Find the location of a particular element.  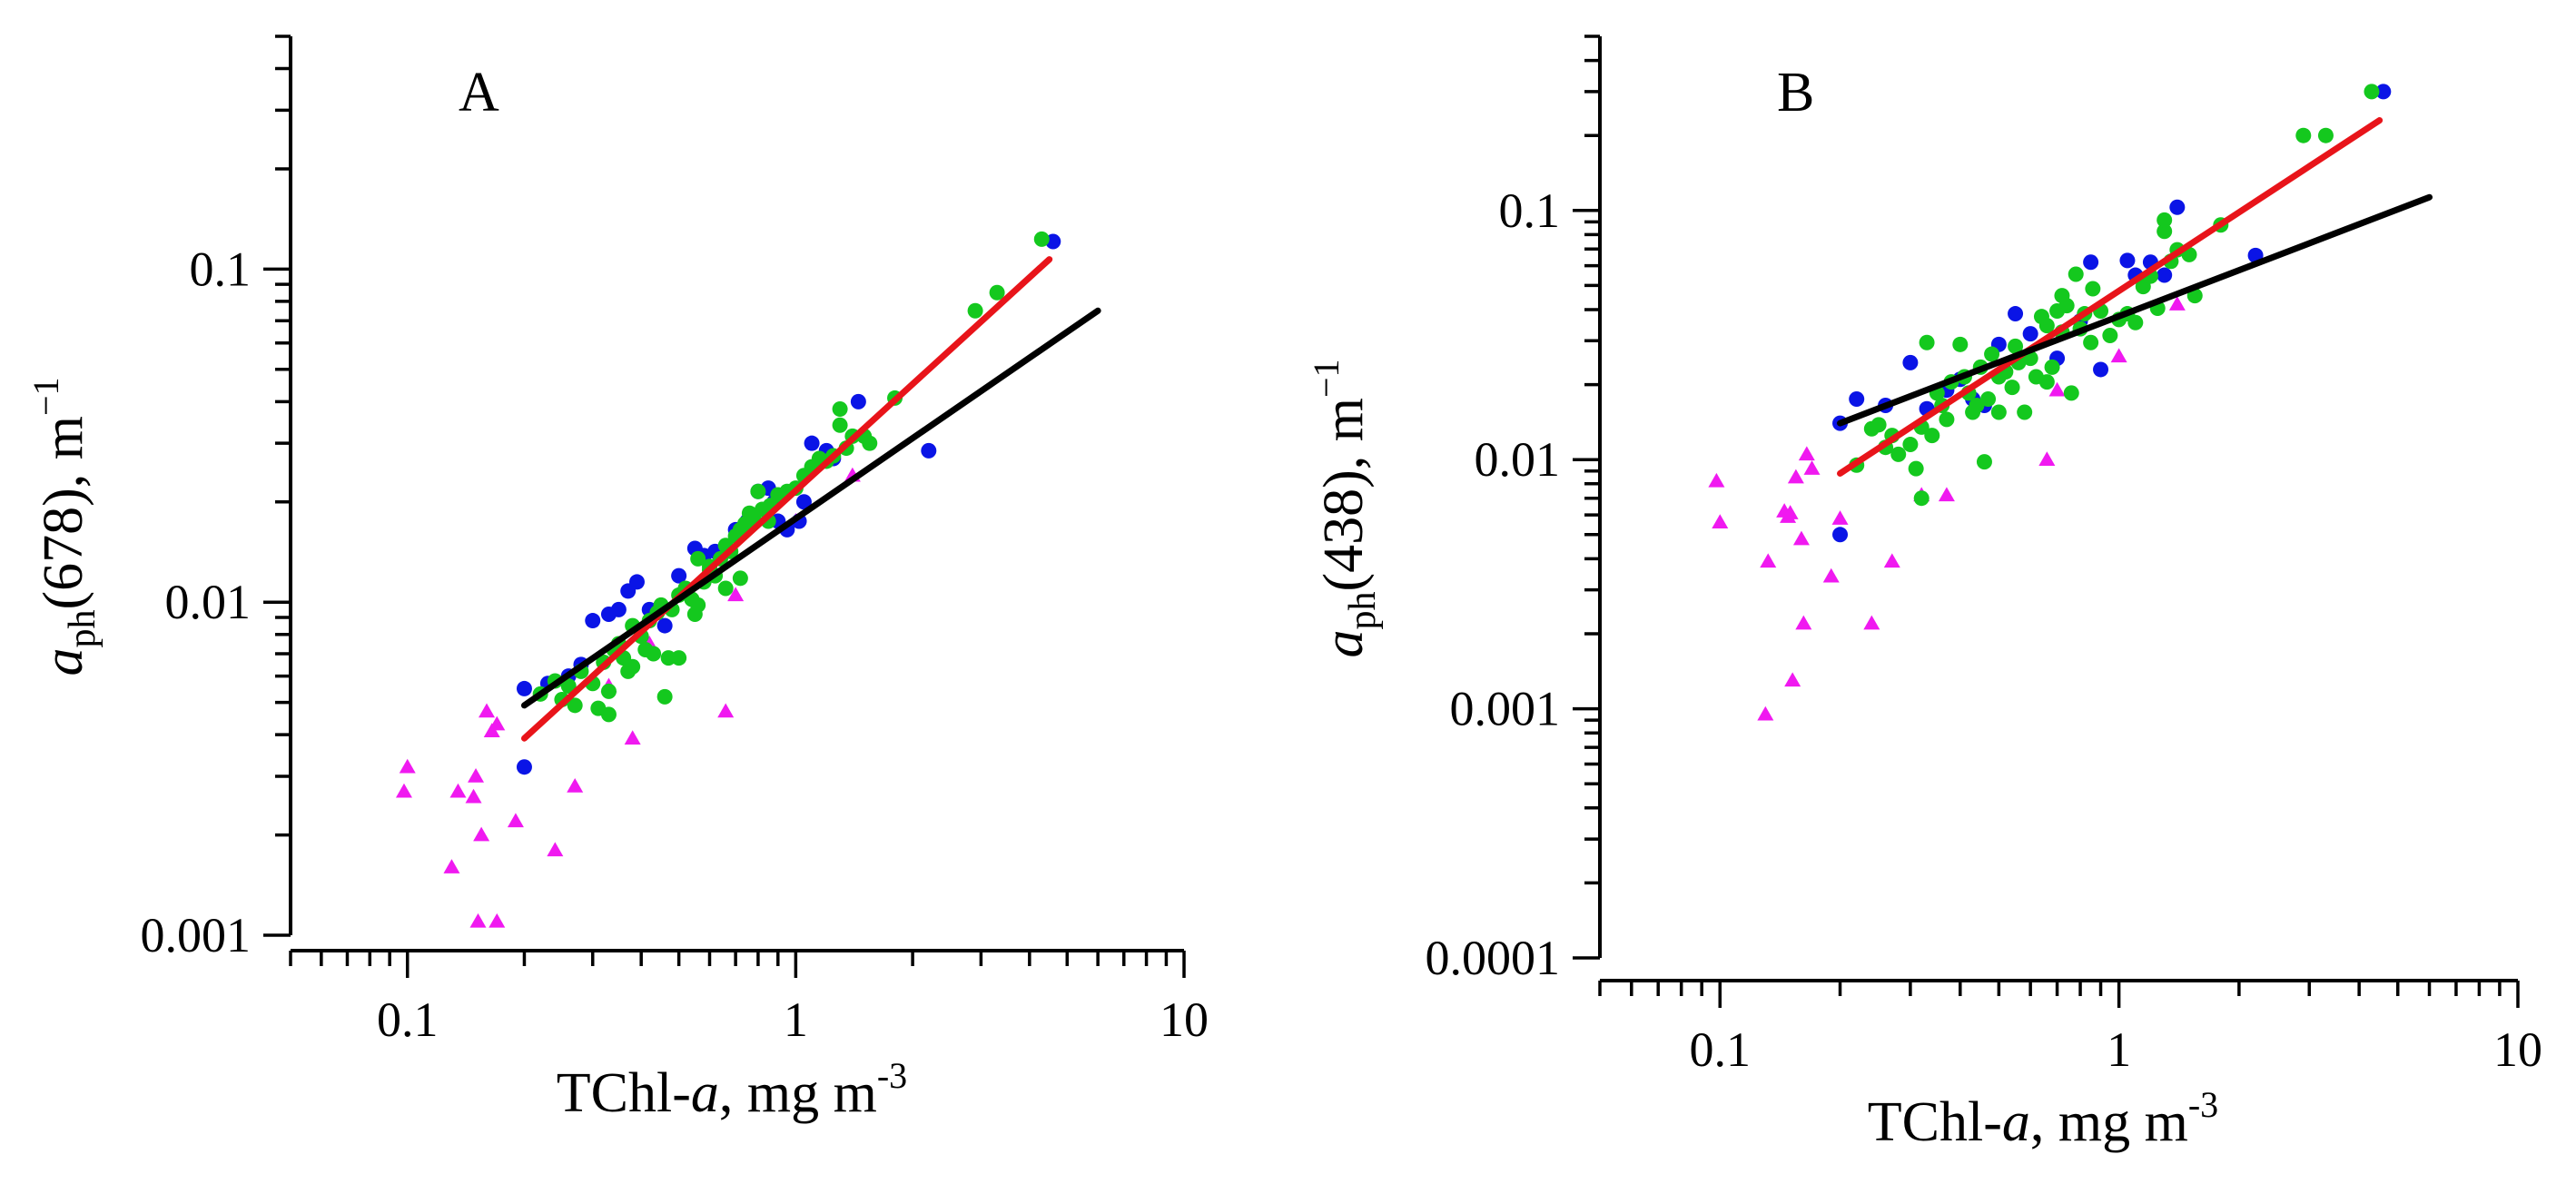

panel-a-x-axis-title: TChl-a, mg m-3 is located at coordinates (732, 1089).